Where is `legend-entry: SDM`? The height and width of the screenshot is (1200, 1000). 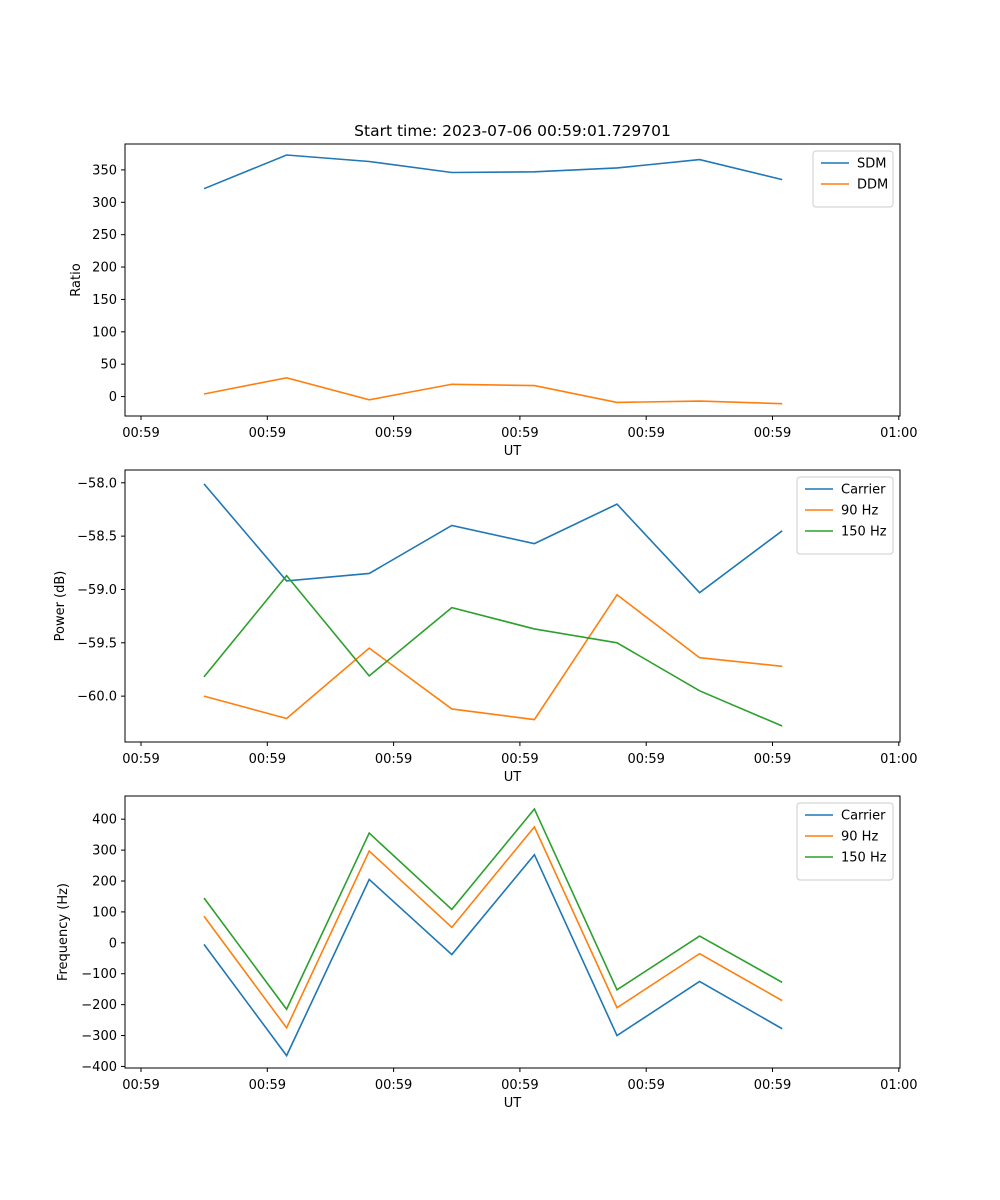
legend-entry: SDM is located at coordinates (871, 164).